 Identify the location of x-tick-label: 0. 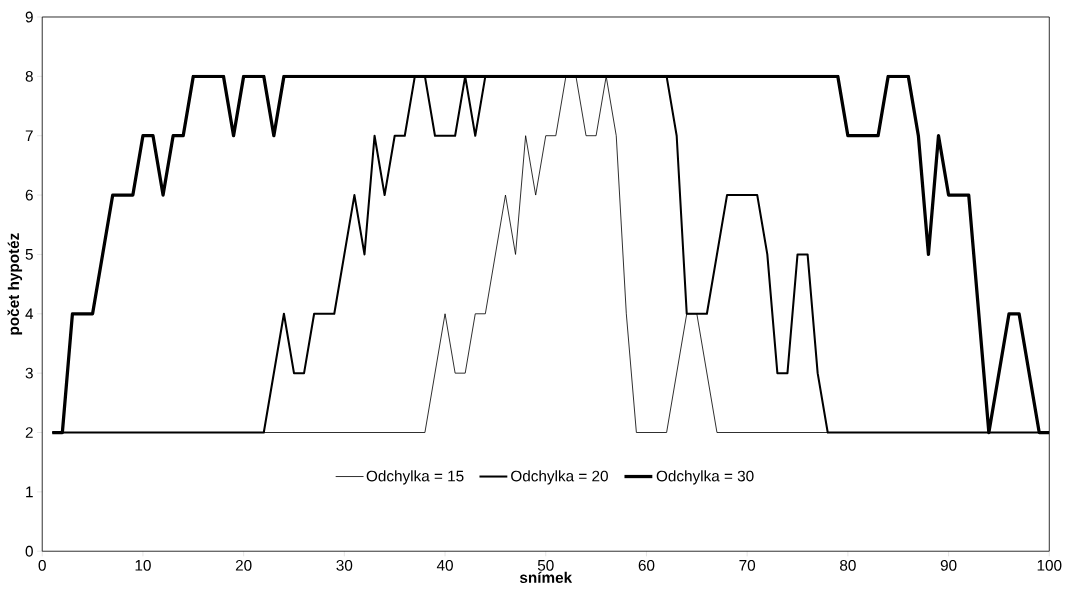
(42, 565).